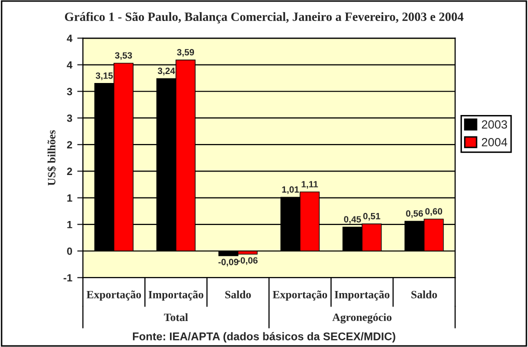 Image resolution: width=528 pixels, height=347 pixels. Describe the element at coordinates (352, 220) in the screenshot. I see `data-label: 0,45` at that location.